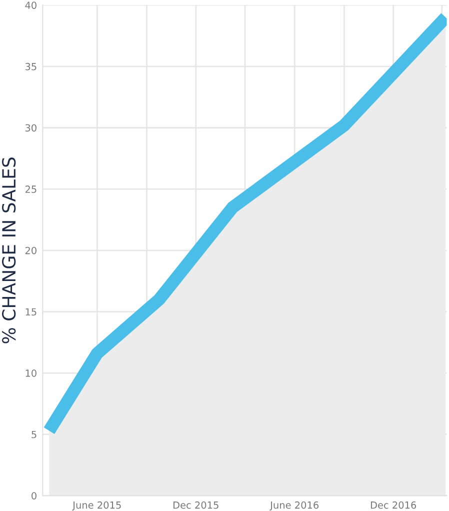 The height and width of the screenshot is (511, 449). Describe the element at coordinates (30, 5) in the screenshot. I see `y-tick-label: 40` at that location.